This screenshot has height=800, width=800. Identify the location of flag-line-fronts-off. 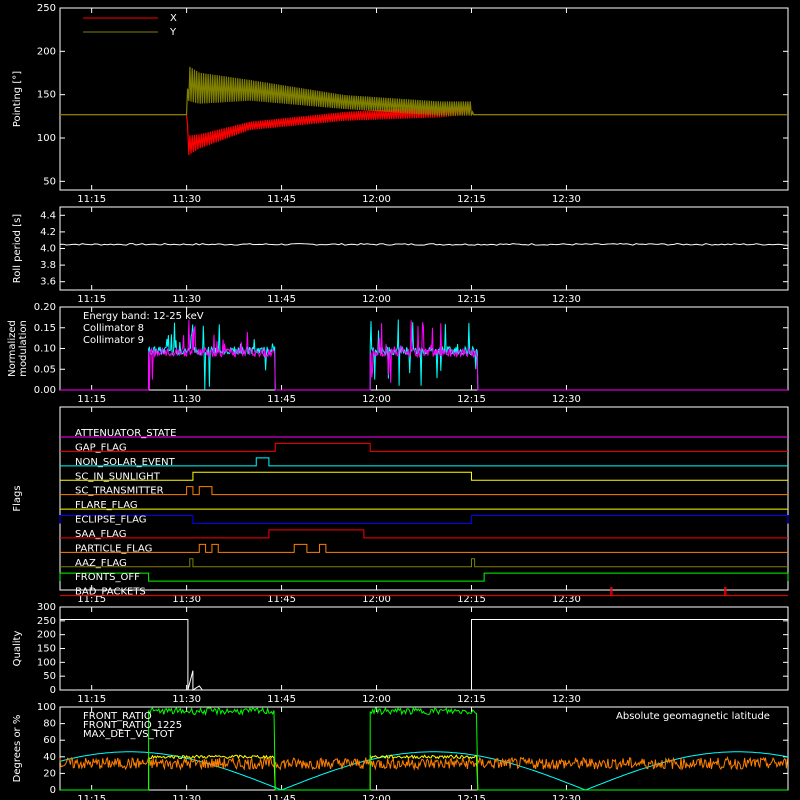
(424, 577).